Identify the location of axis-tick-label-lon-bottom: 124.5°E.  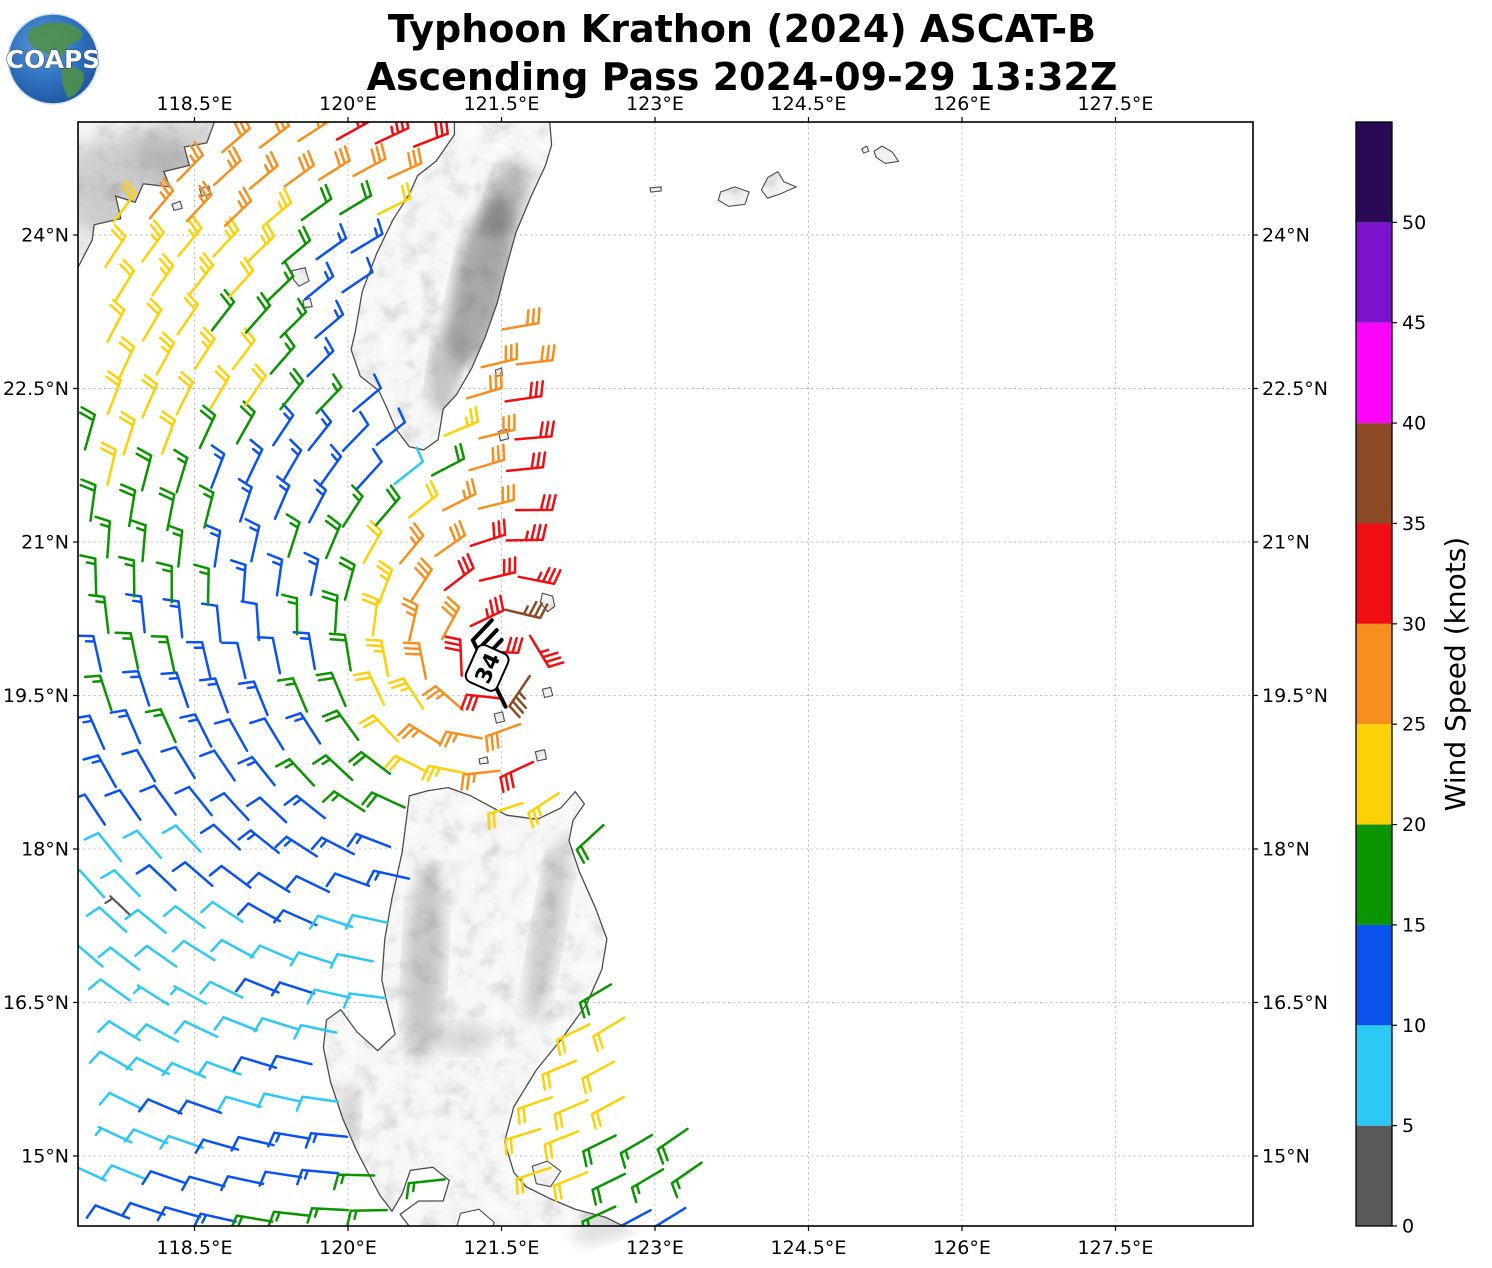
(809, 1248).